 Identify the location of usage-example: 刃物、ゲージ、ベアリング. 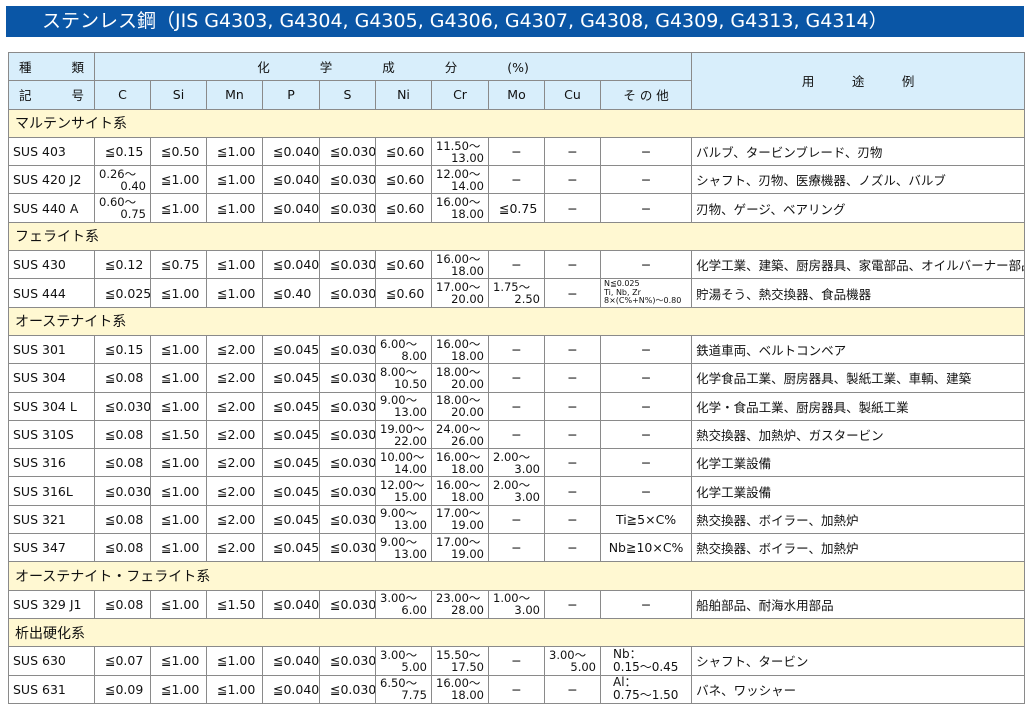
(858, 208).